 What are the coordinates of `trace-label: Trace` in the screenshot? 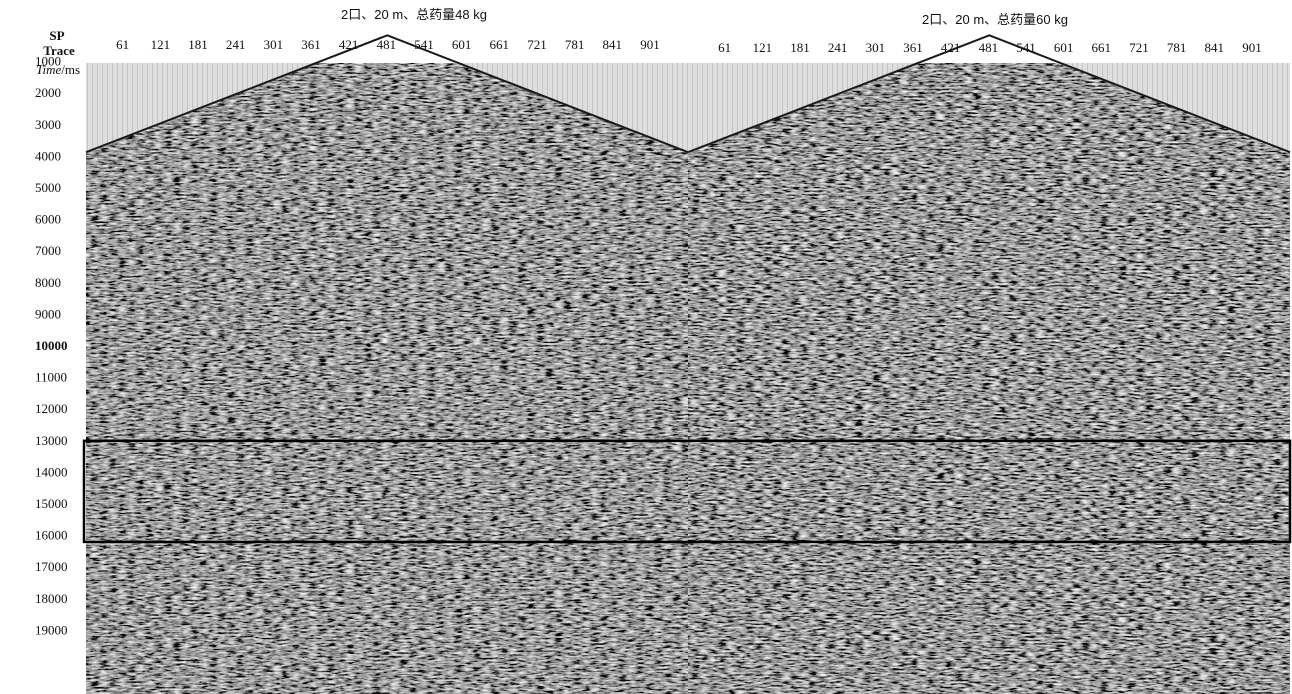 It's located at (59, 50).